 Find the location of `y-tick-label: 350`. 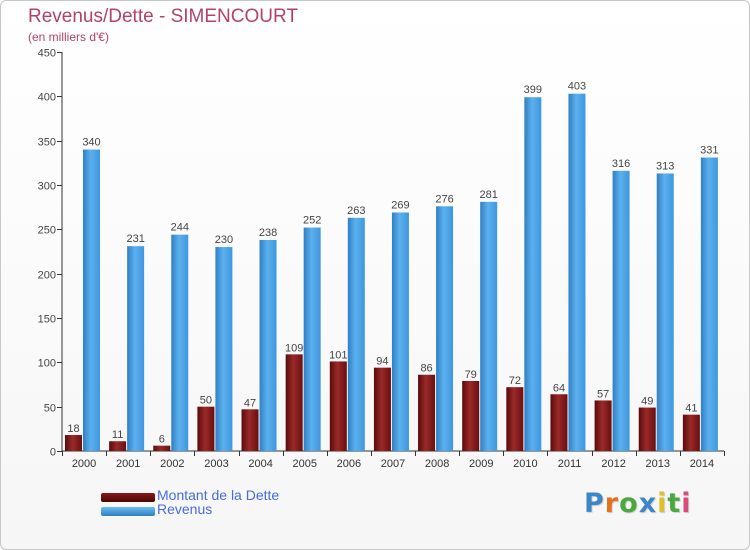

y-tick-label: 350 is located at coordinates (47, 143).